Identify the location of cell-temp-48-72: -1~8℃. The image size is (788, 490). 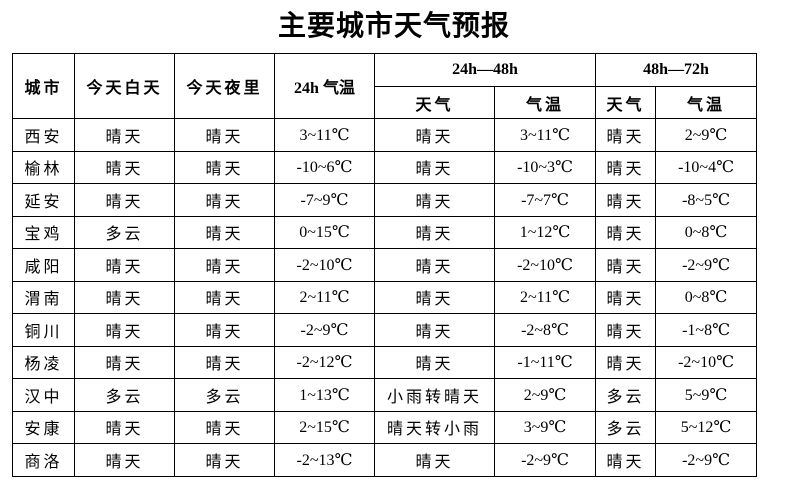
(706, 330).